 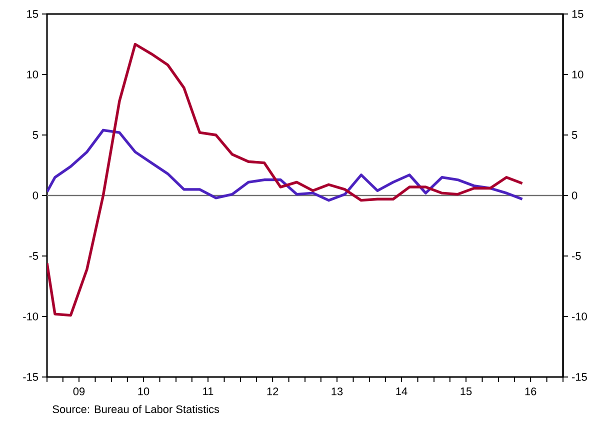 What do you see at coordinates (579, 316) in the screenshot?
I see `y2-tick-label: -10` at bounding box center [579, 316].